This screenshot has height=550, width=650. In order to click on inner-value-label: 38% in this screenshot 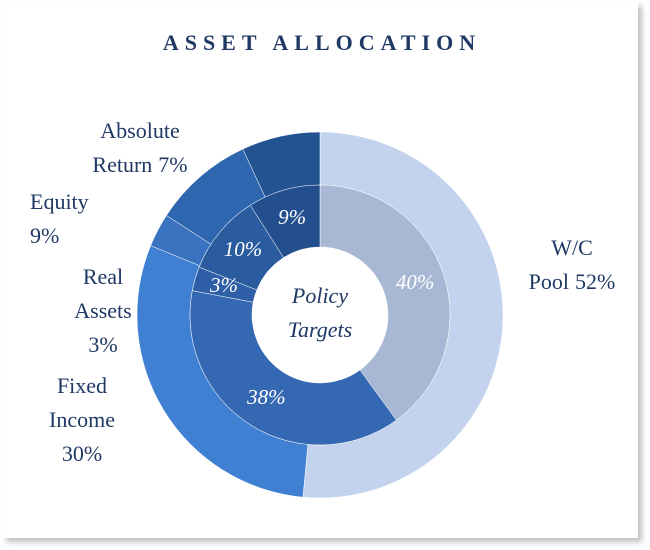, I will do `click(266, 397)`.